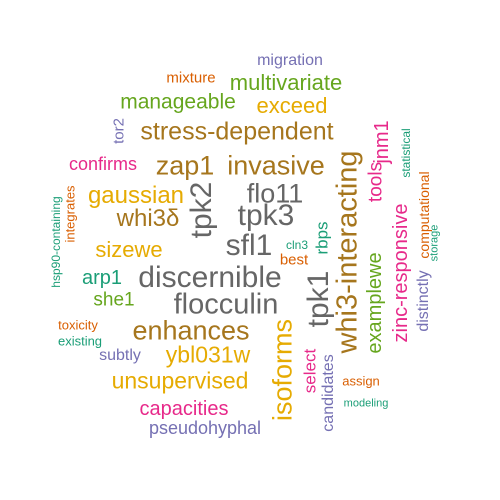  Describe the element at coordinates (401, 273) in the screenshot. I see `word-21: zinc-responsive` at that location.